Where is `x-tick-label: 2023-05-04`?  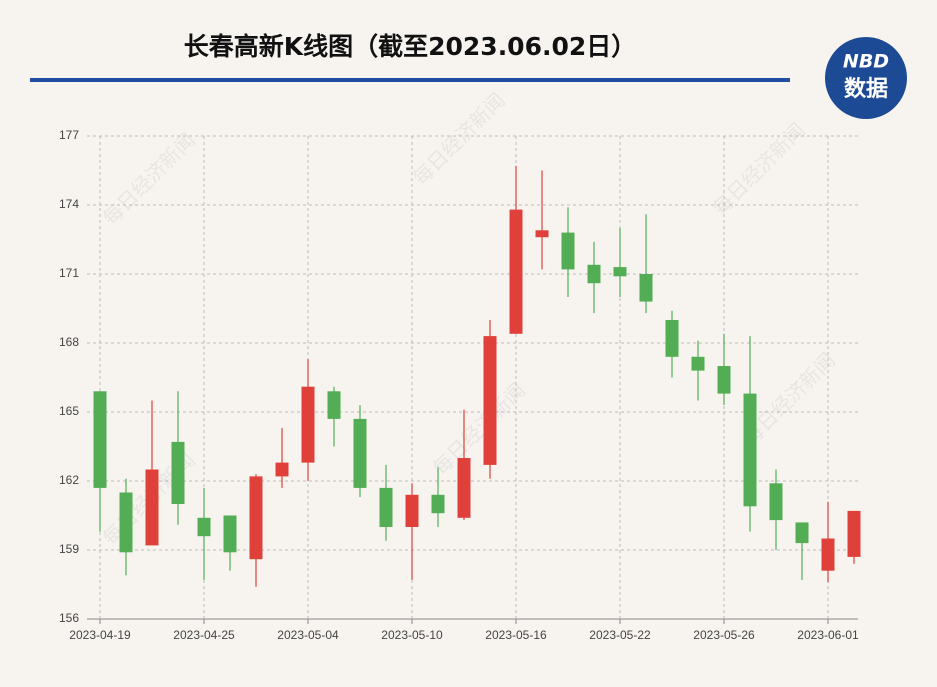
x-tick-label: 2023-05-04 is located at coordinates (308, 635).